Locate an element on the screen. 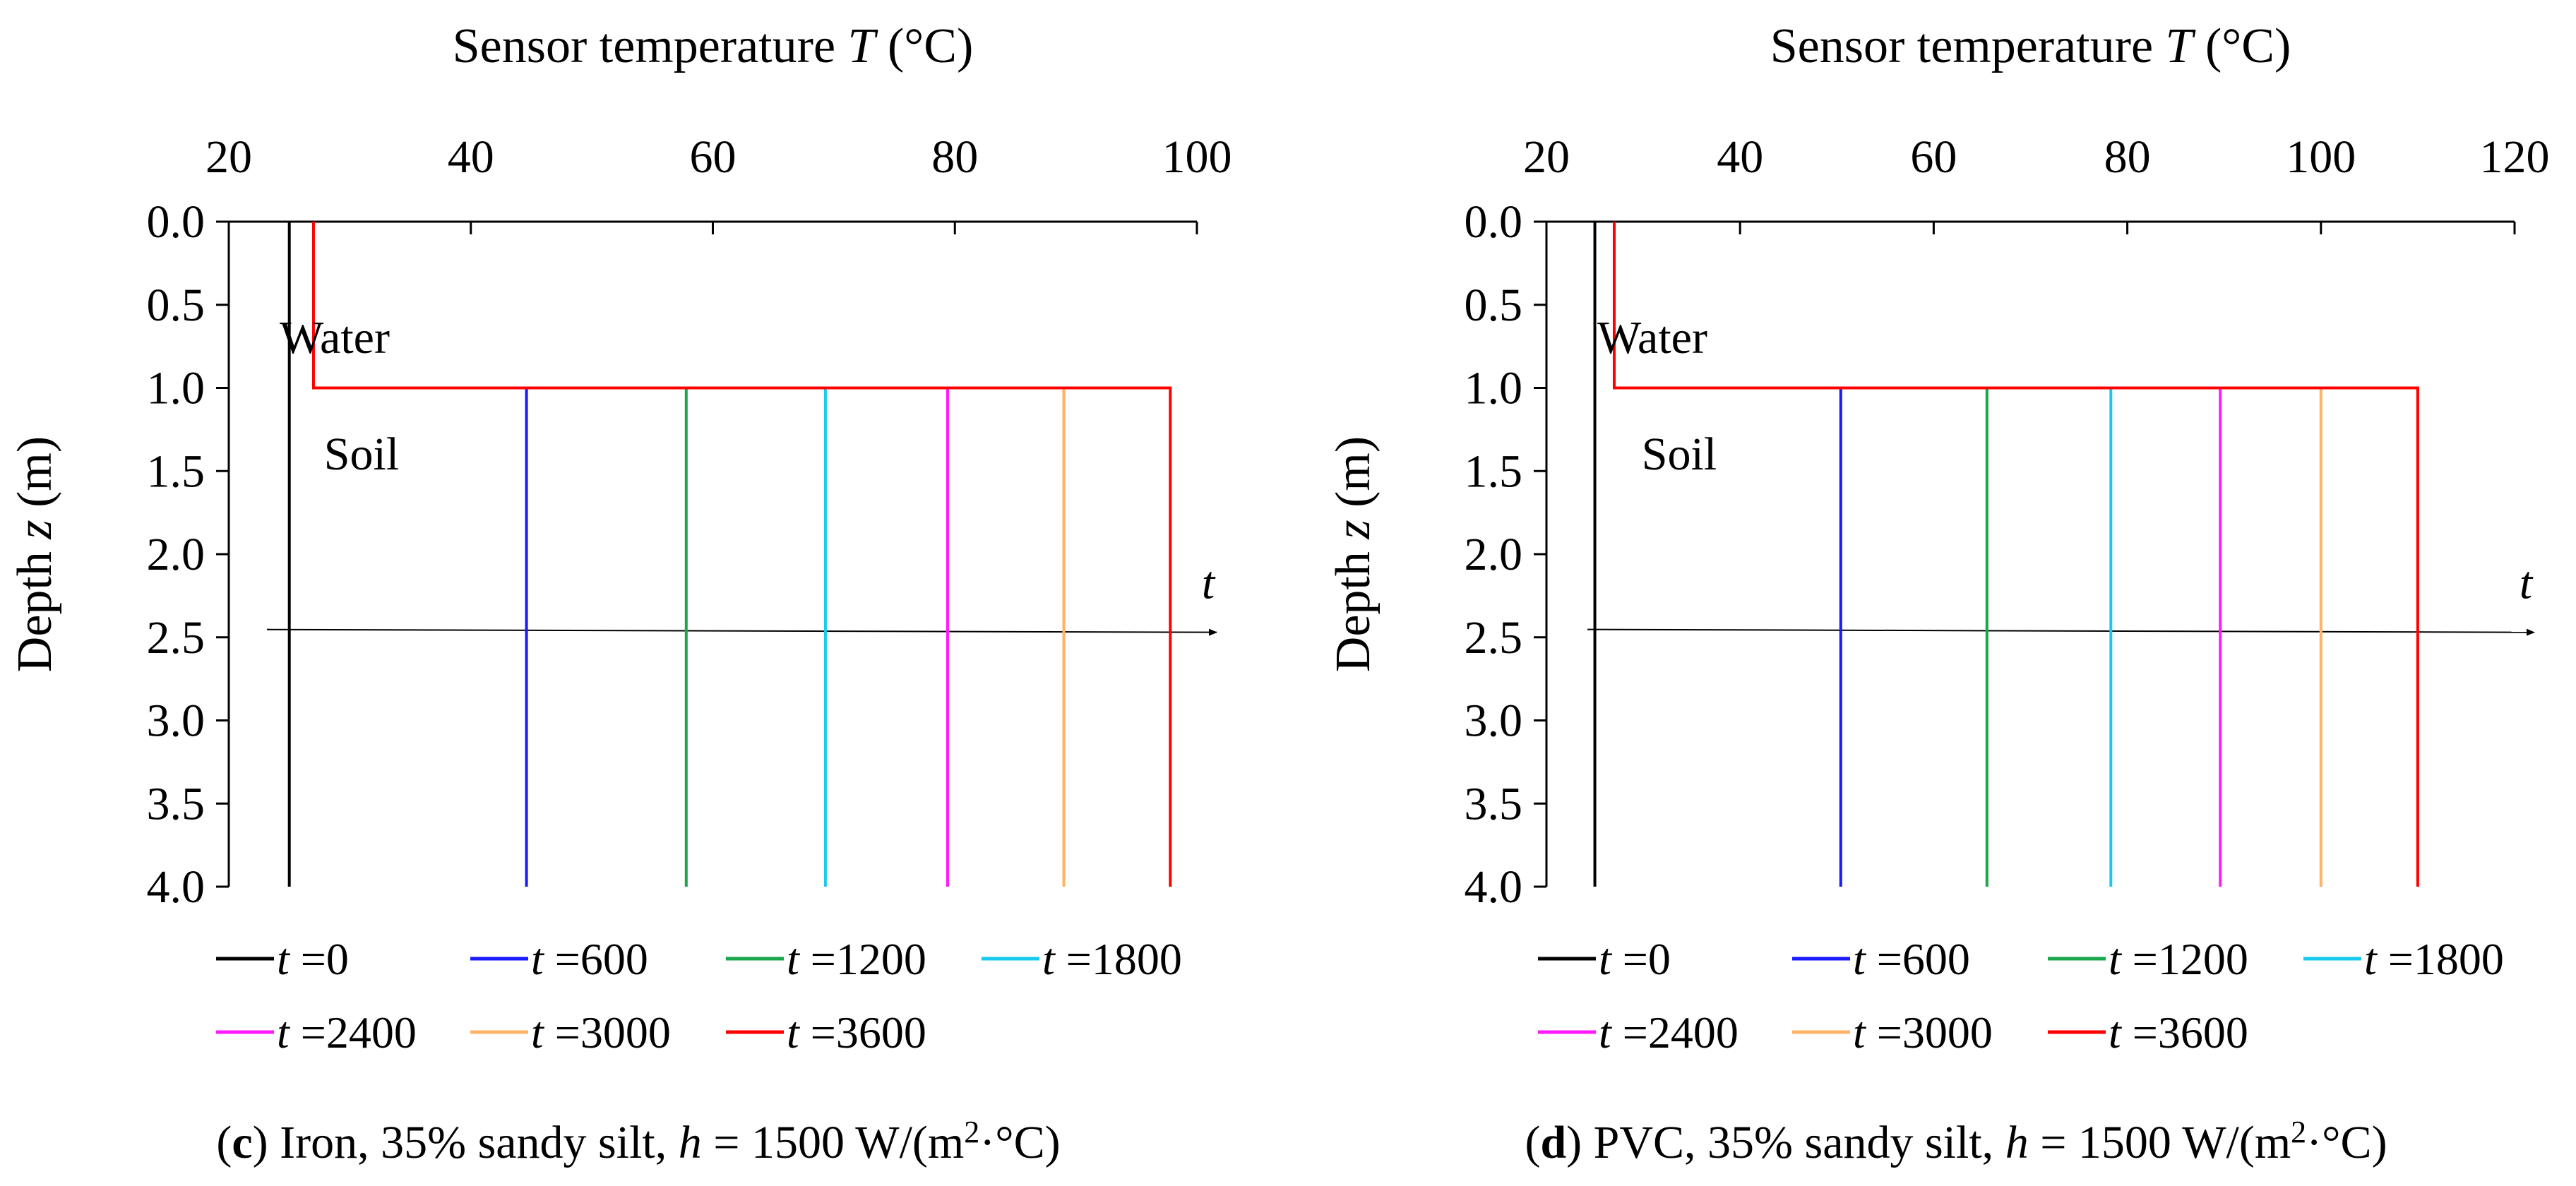 This screenshot has height=1186, width=2576. caption-material: PVC, 35% sandy silt, is located at coordinates (1793, 1142).